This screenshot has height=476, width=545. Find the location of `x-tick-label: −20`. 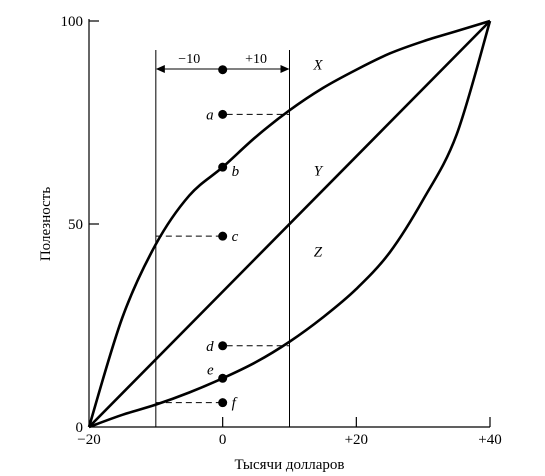

x-tick-label: −20 is located at coordinates (88, 440).